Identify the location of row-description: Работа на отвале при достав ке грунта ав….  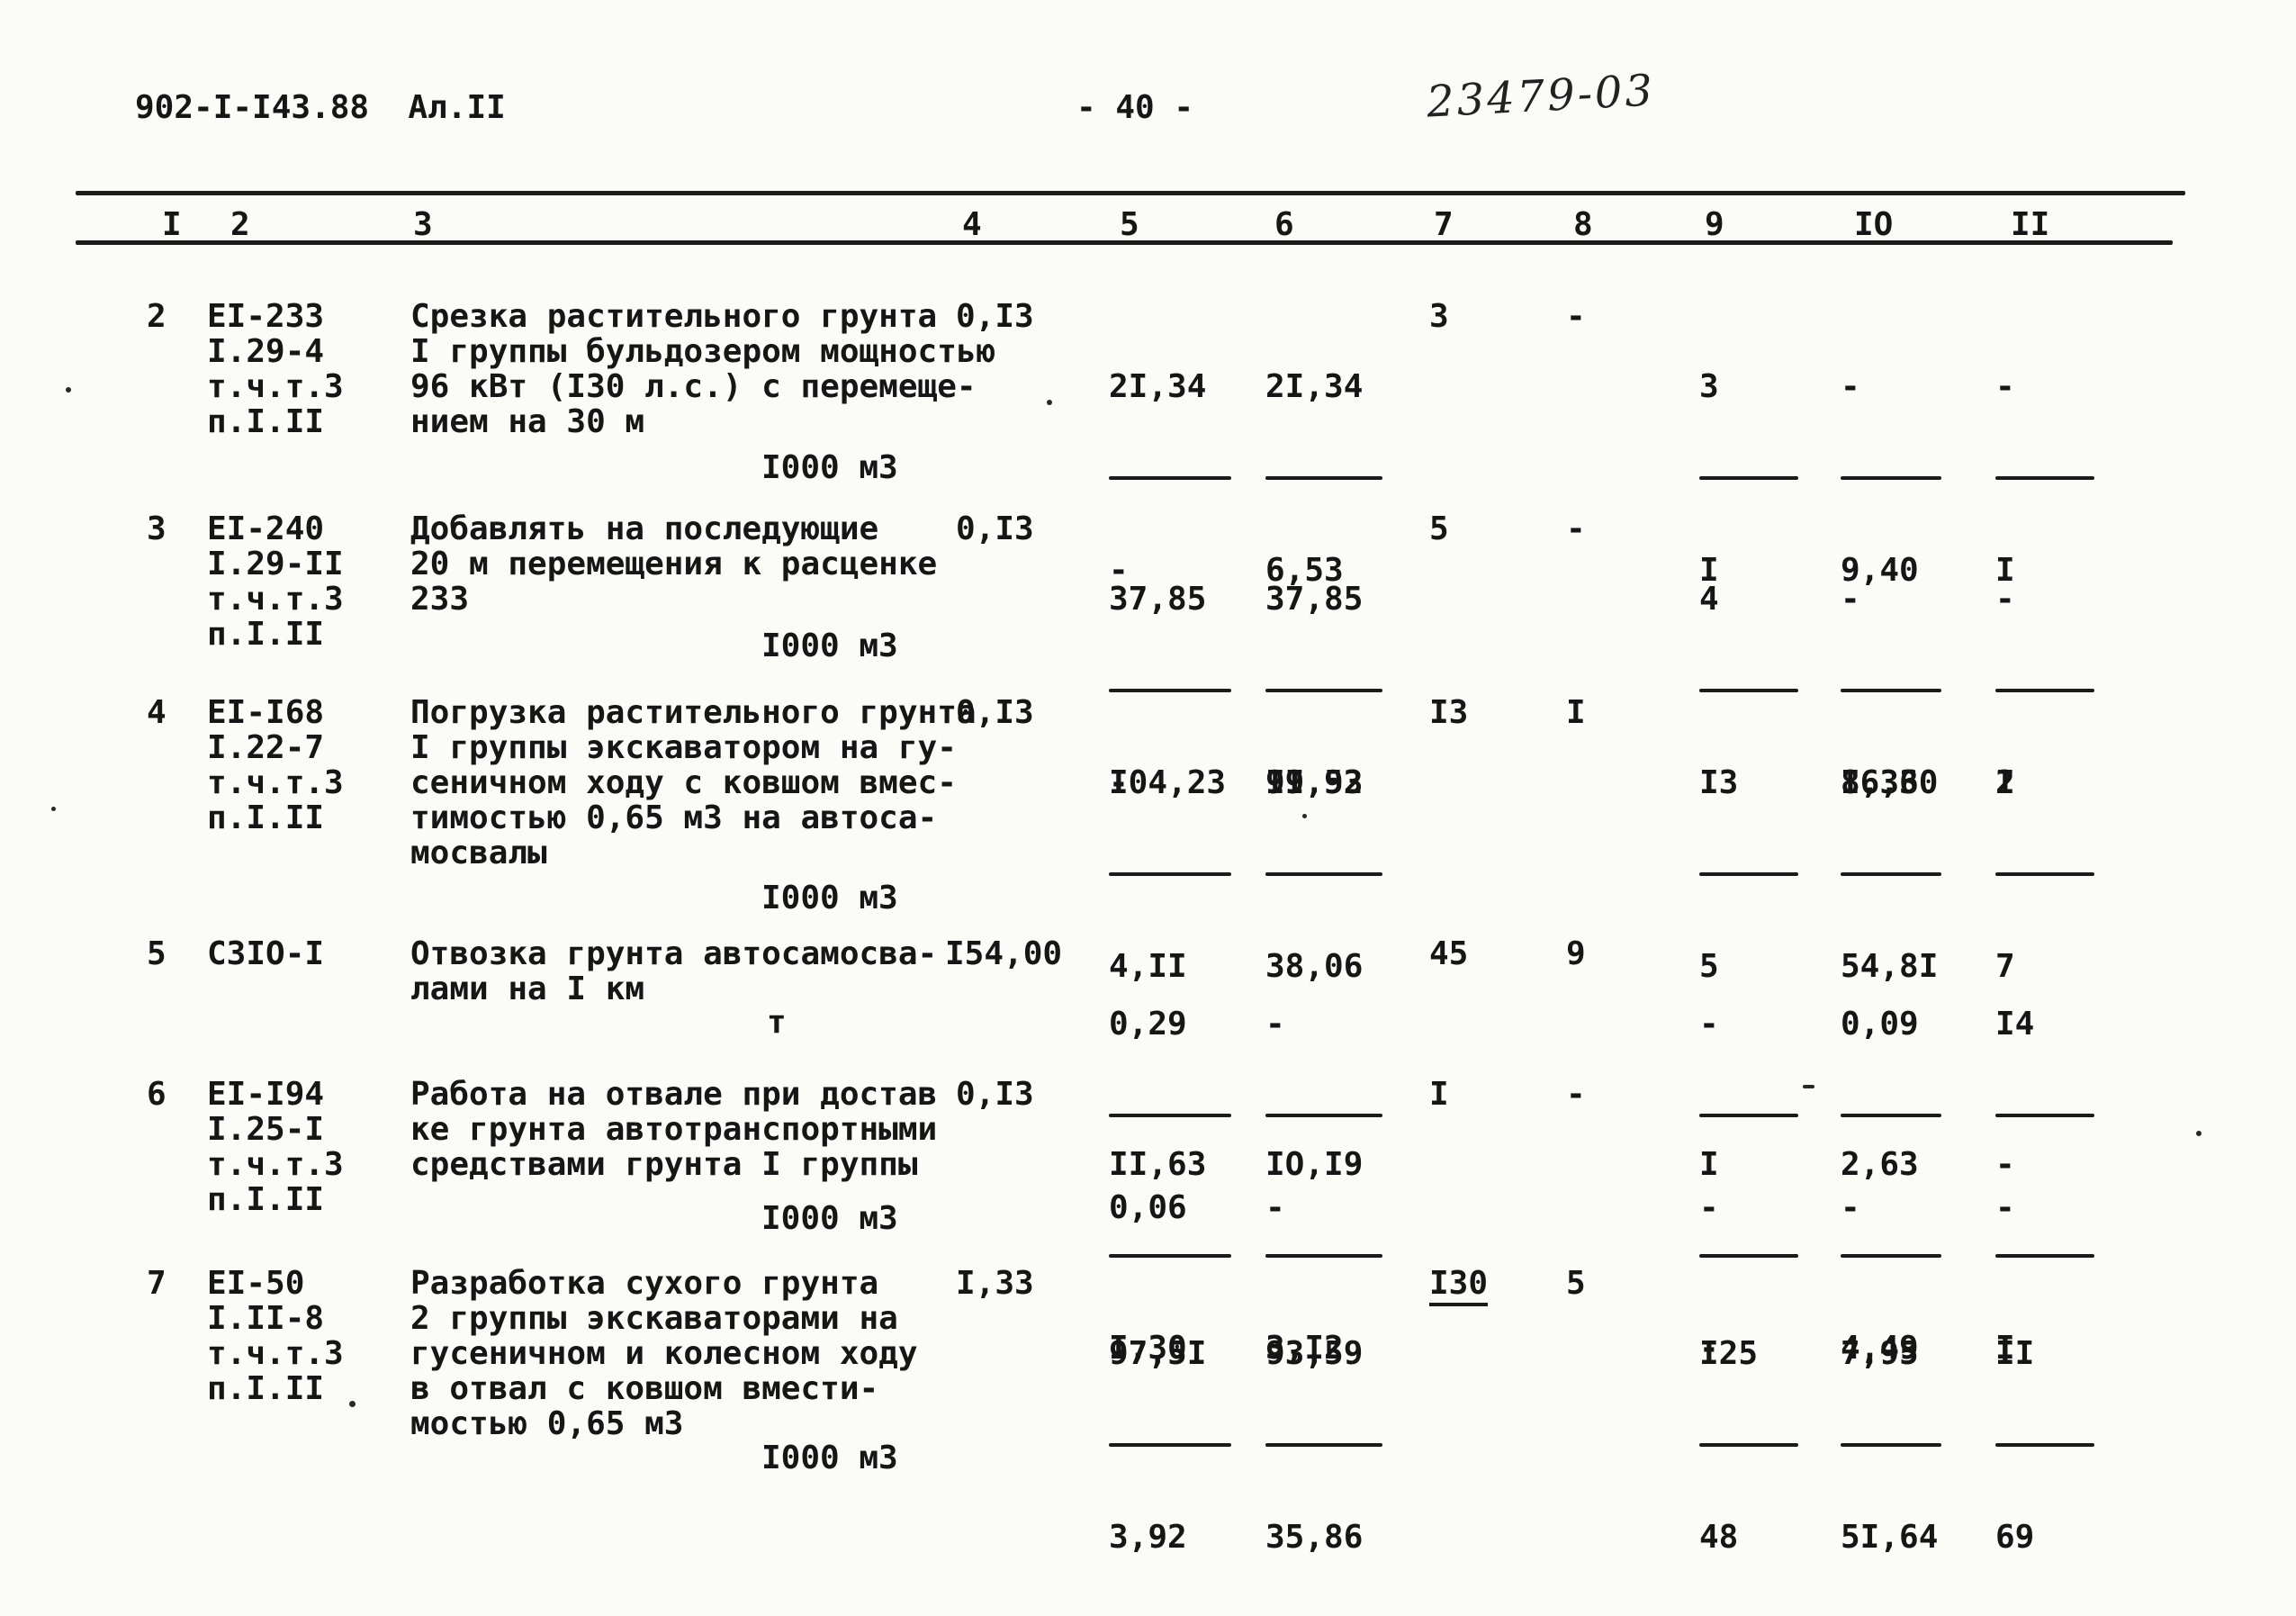
(674, 1129).